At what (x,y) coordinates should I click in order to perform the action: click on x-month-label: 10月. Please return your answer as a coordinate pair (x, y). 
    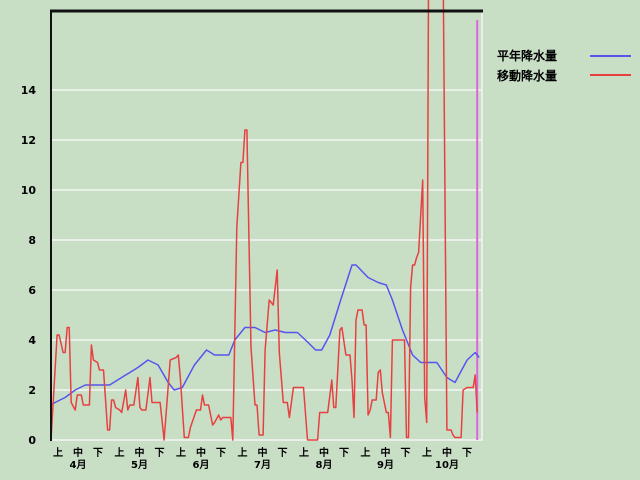
    Looking at the image, I should click on (447, 465).